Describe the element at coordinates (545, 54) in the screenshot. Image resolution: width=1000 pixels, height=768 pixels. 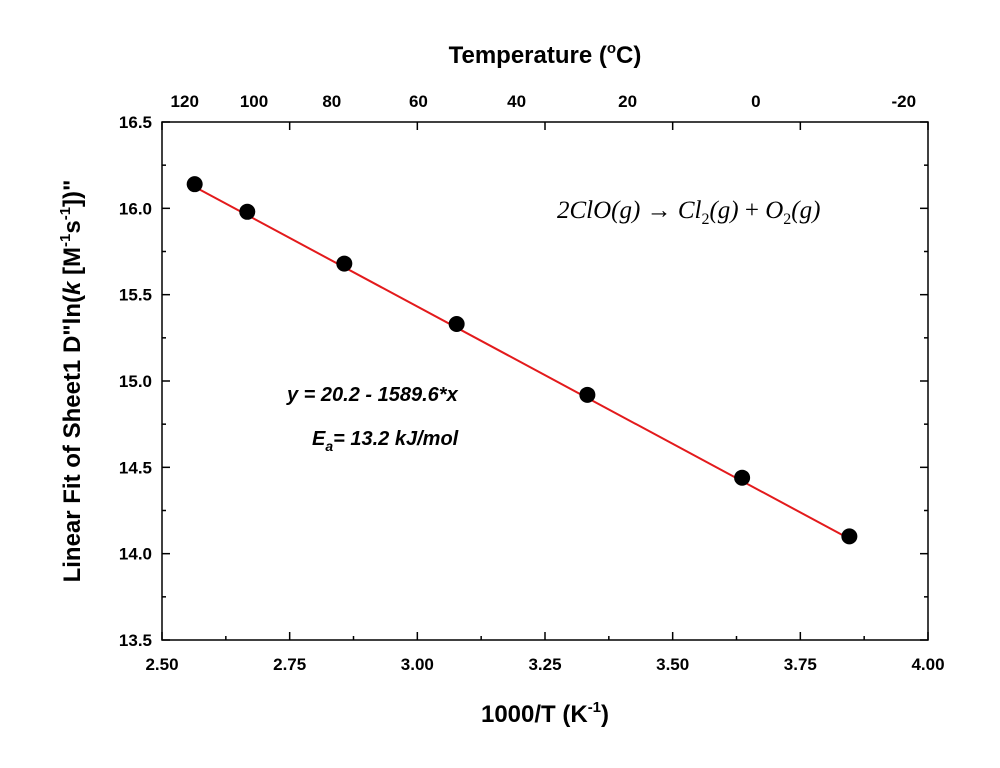
I see `top-axis-title: Temperature (oC)` at that location.